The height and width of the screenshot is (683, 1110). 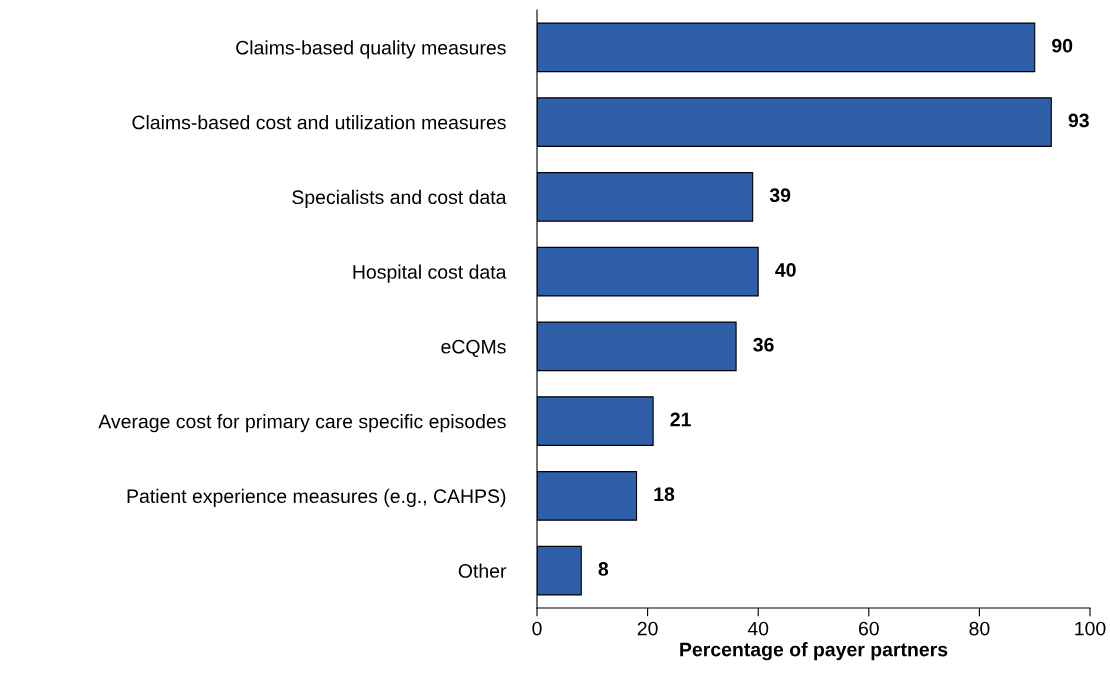 I want to click on y-tick-label: Claims-based cost and utilization measures, so click(x=319, y=122).